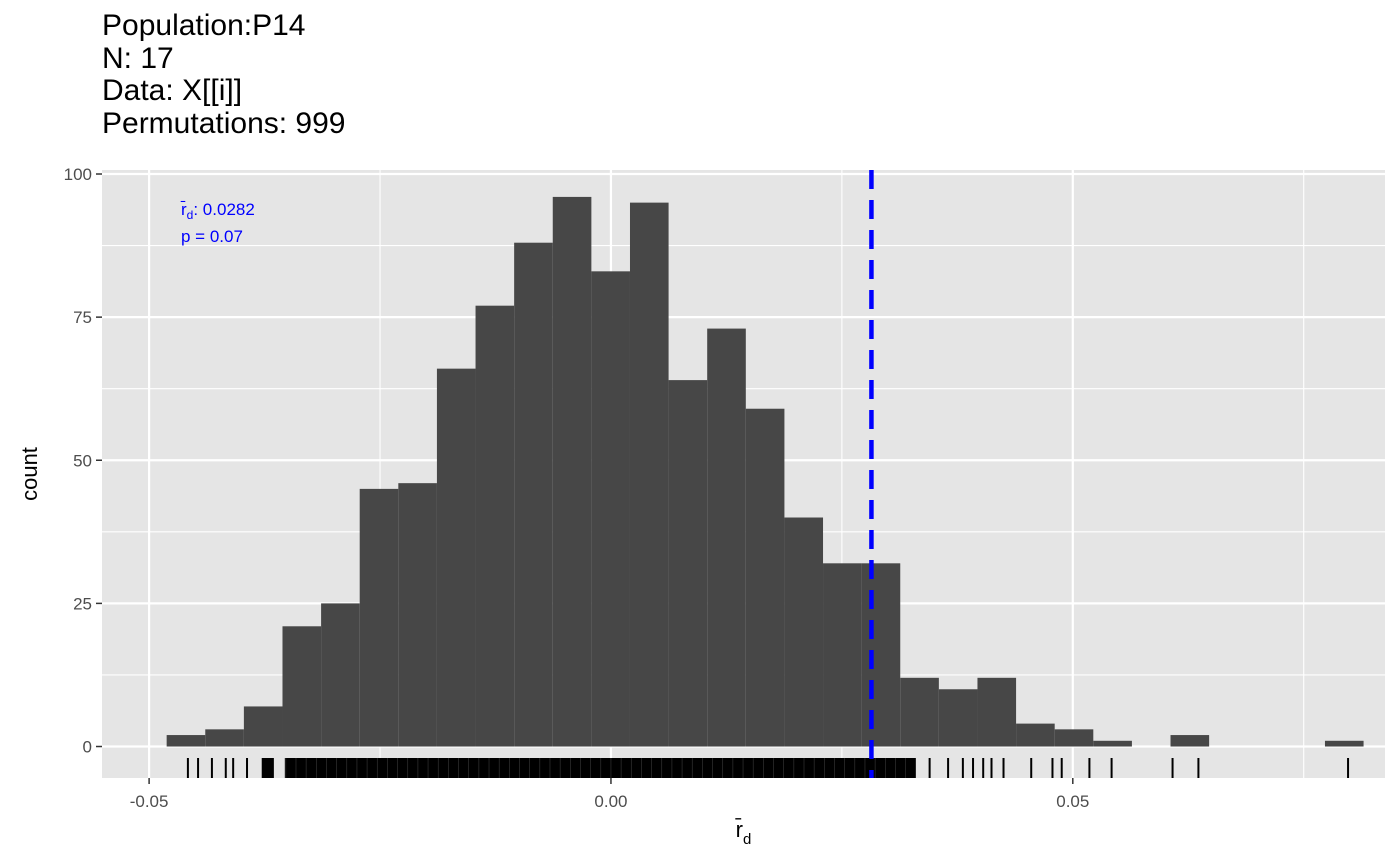 This screenshot has width=1400, height=866. Describe the element at coordinates (217, 211) in the screenshot. I see `observed-annotation: r̄d: 0.0282` at that location.